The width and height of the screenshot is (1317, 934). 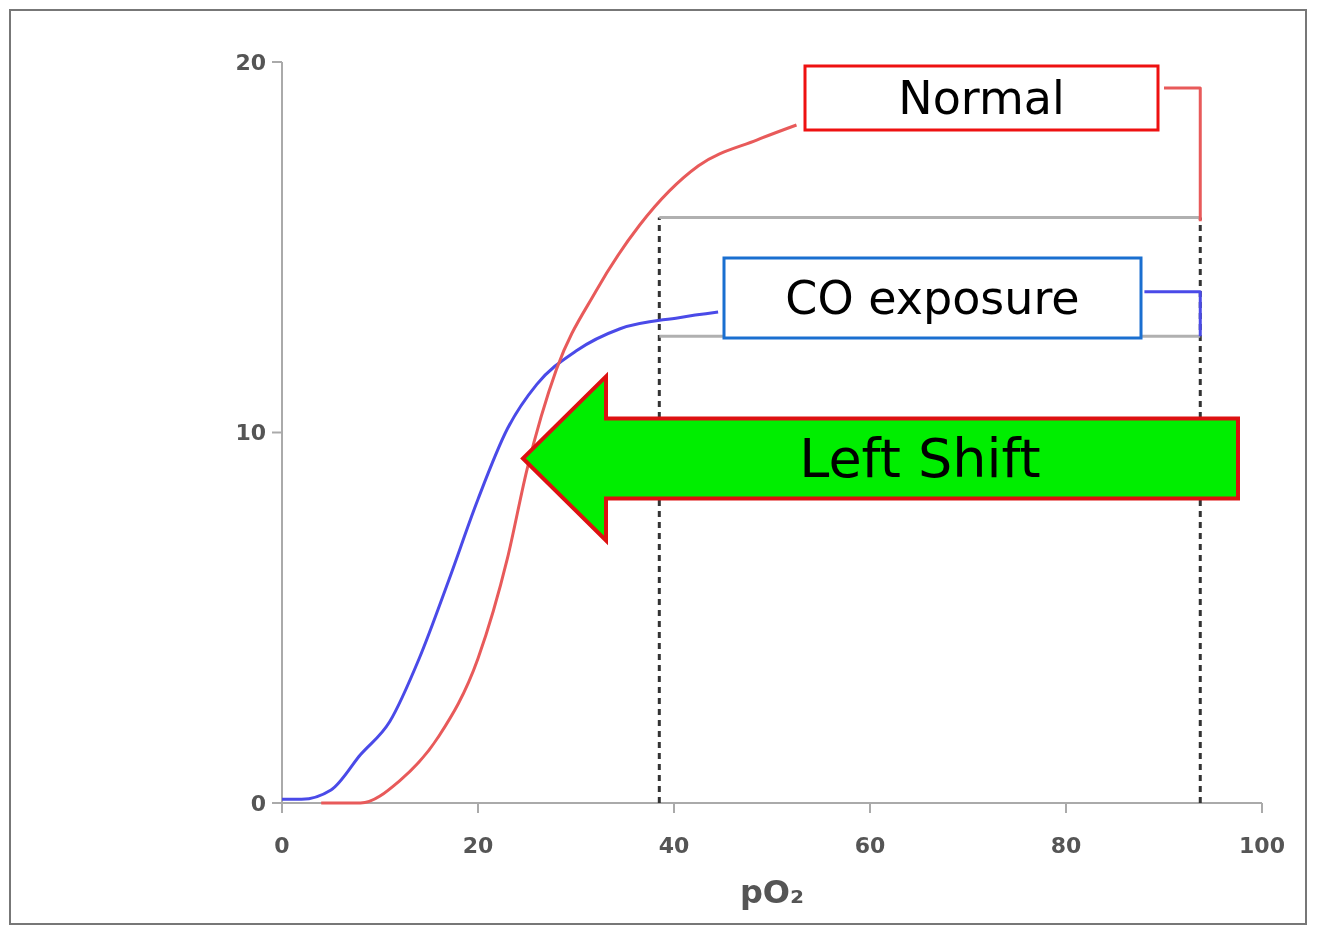 I want to click on y-tick-label: 20, so click(x=250, y=62).